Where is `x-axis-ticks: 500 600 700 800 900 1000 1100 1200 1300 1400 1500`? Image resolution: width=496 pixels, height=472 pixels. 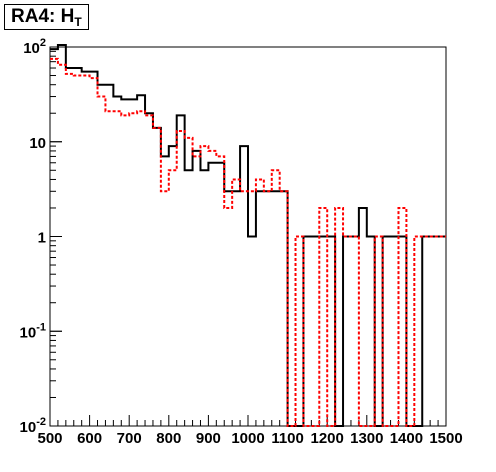 x-axis-ticks: 500 600 700 800 900 1000 1100 1200 1300 1400 1500 is located at coordinates (250, 431).